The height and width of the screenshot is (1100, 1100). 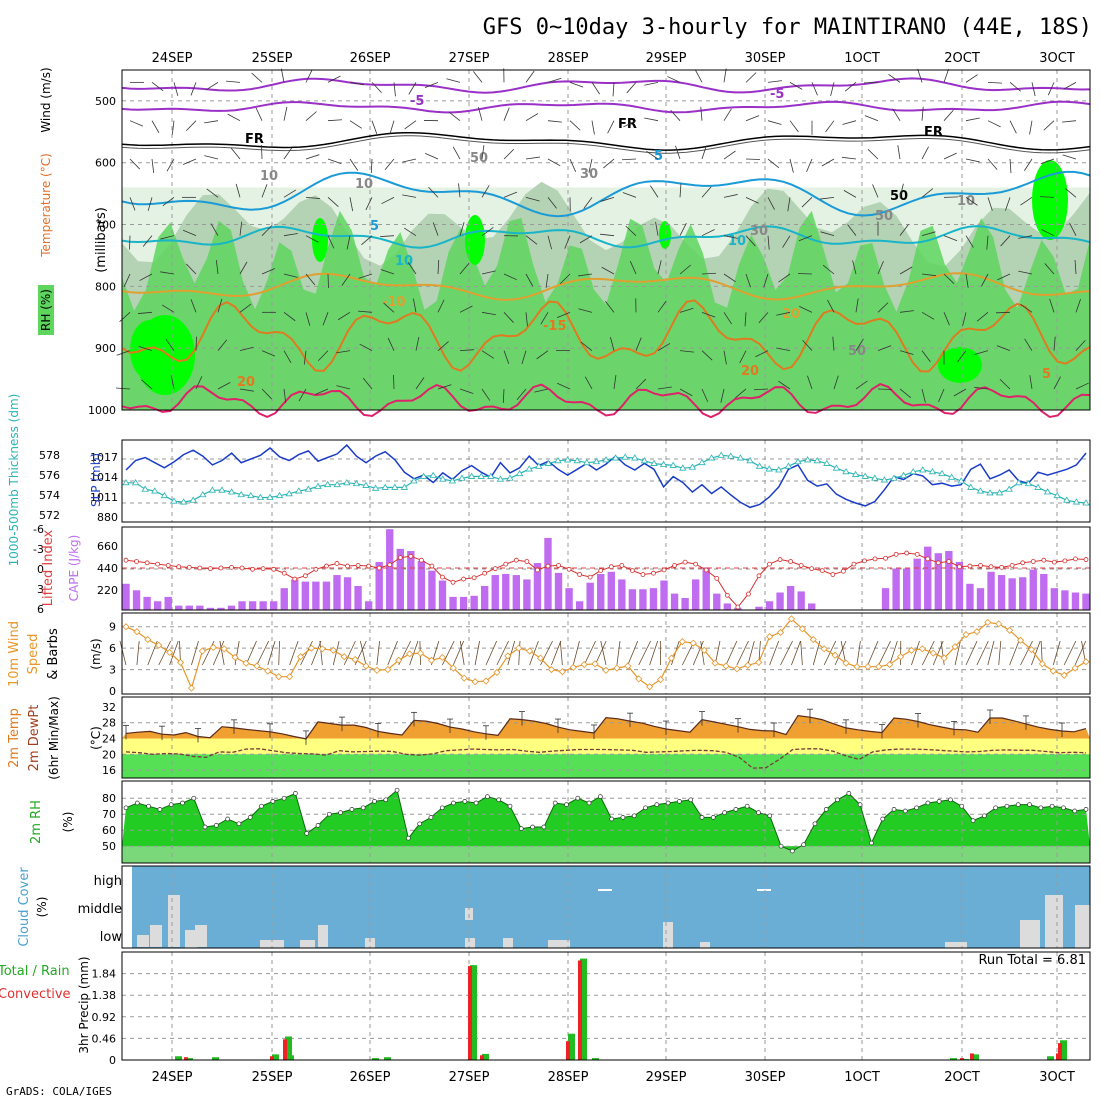 I want to click on precip-tick: 1.38, so click(x=104, y=995).